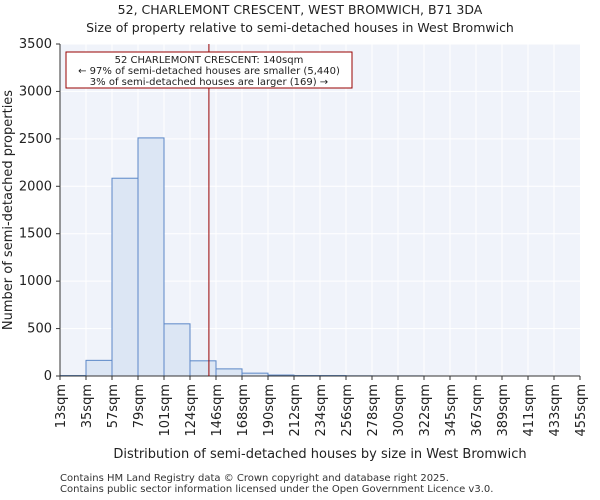  I want to click on y-tick-label: 2000, so click(35, 186).